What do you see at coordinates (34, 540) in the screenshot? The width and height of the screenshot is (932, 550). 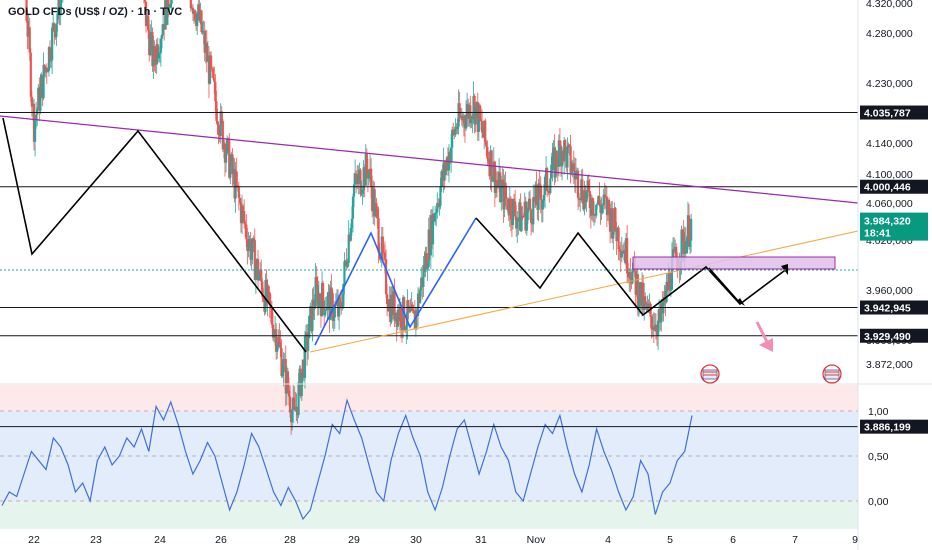 I see `x-tick-label: 22` at bounding box center [34, 540].